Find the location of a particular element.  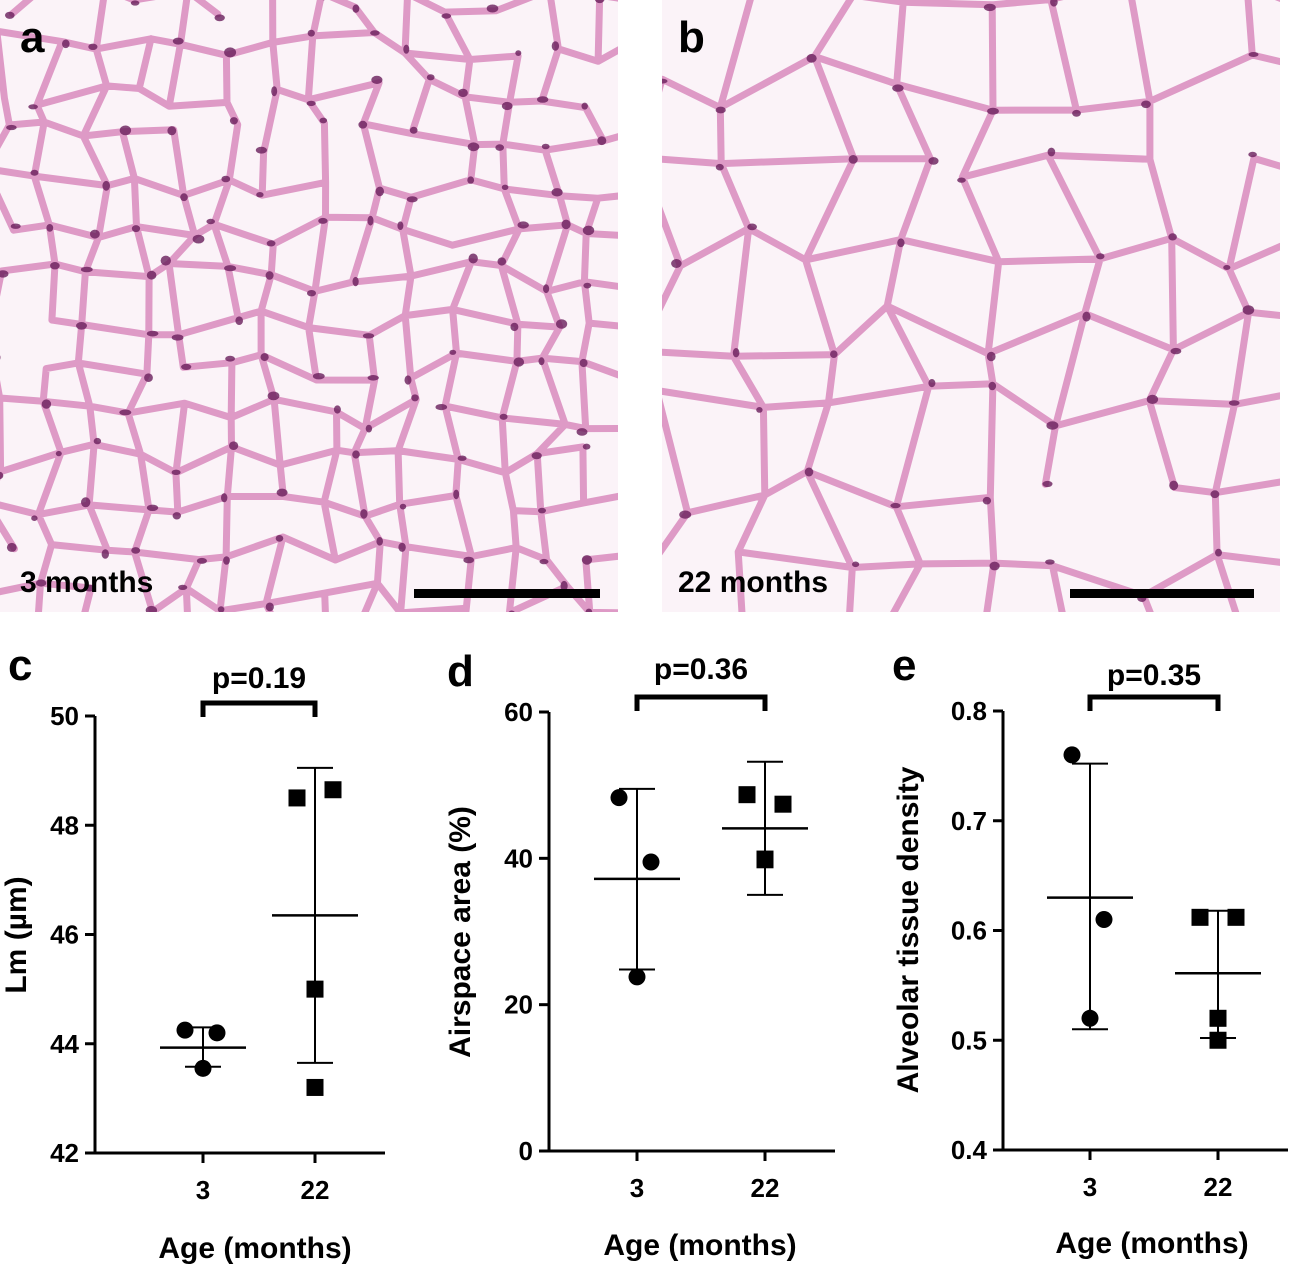

p-value-label: p=0.19 is located at coordinates (259, 678).